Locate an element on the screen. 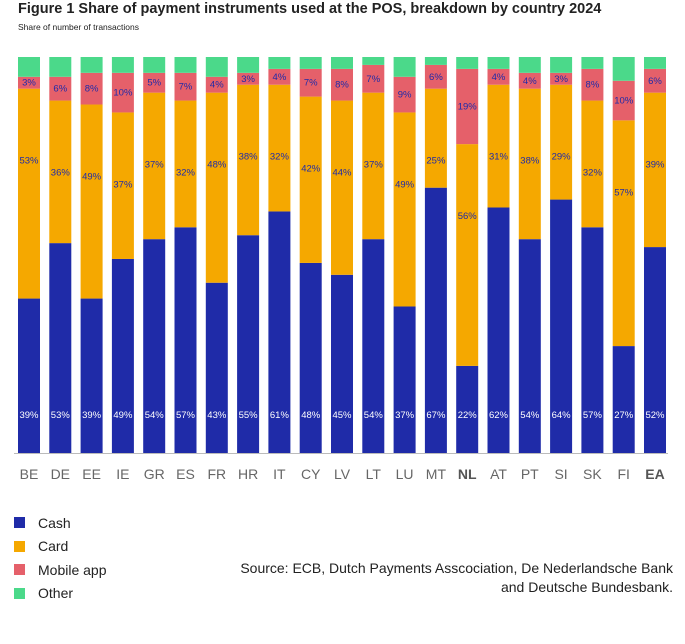 The width and height of the screenshot is (685, 644). bar-other-lu is located at coordinates (404, 67).